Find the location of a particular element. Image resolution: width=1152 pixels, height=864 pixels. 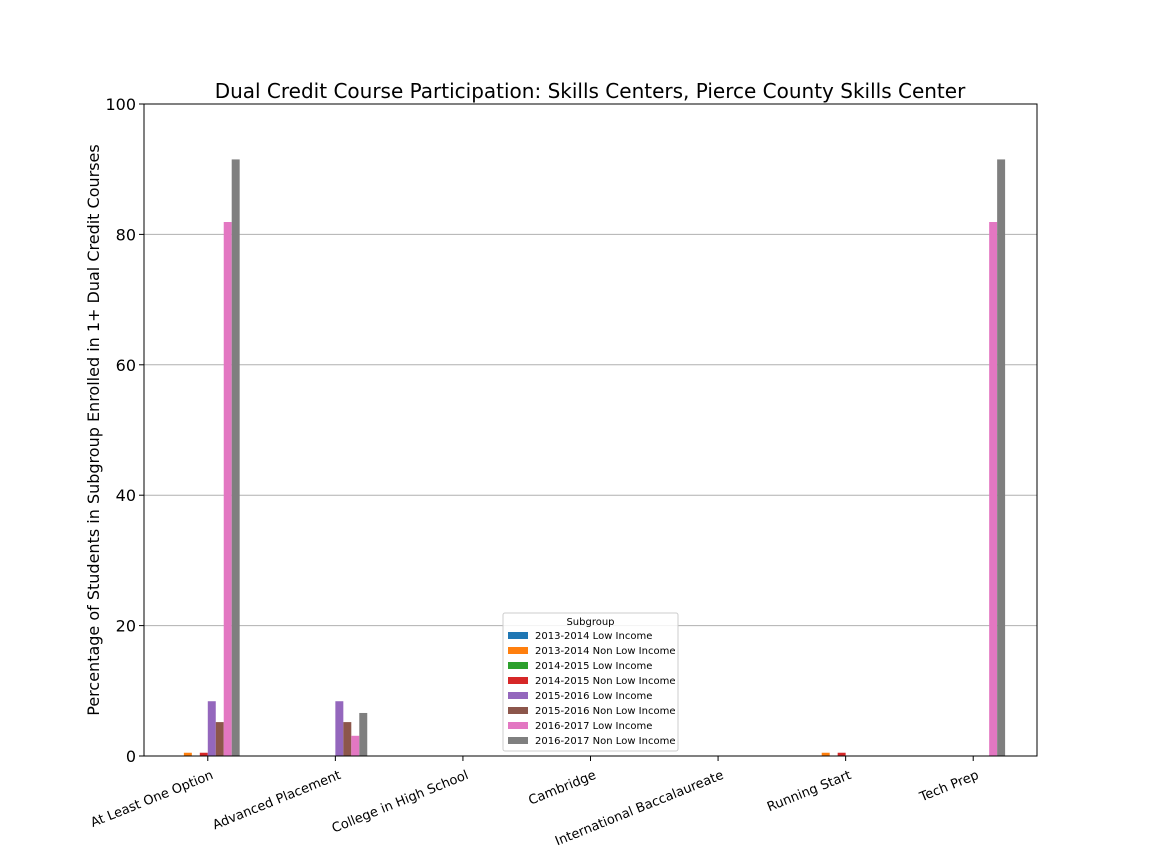

y-tick-label: 20 is located at coordinates (126, 626).